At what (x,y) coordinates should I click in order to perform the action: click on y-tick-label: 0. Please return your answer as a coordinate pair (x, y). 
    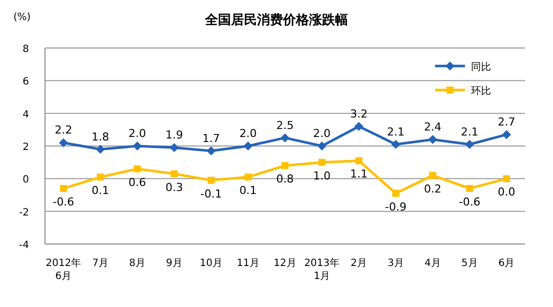
    Looking at the image, I should click on (25, 180).